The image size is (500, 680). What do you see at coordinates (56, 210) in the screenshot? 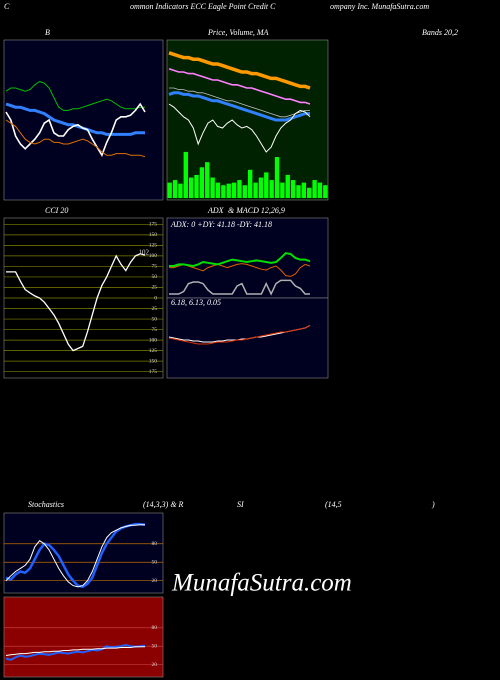
I see `chart-title: CCI 20` at bounding box center [56, 210].